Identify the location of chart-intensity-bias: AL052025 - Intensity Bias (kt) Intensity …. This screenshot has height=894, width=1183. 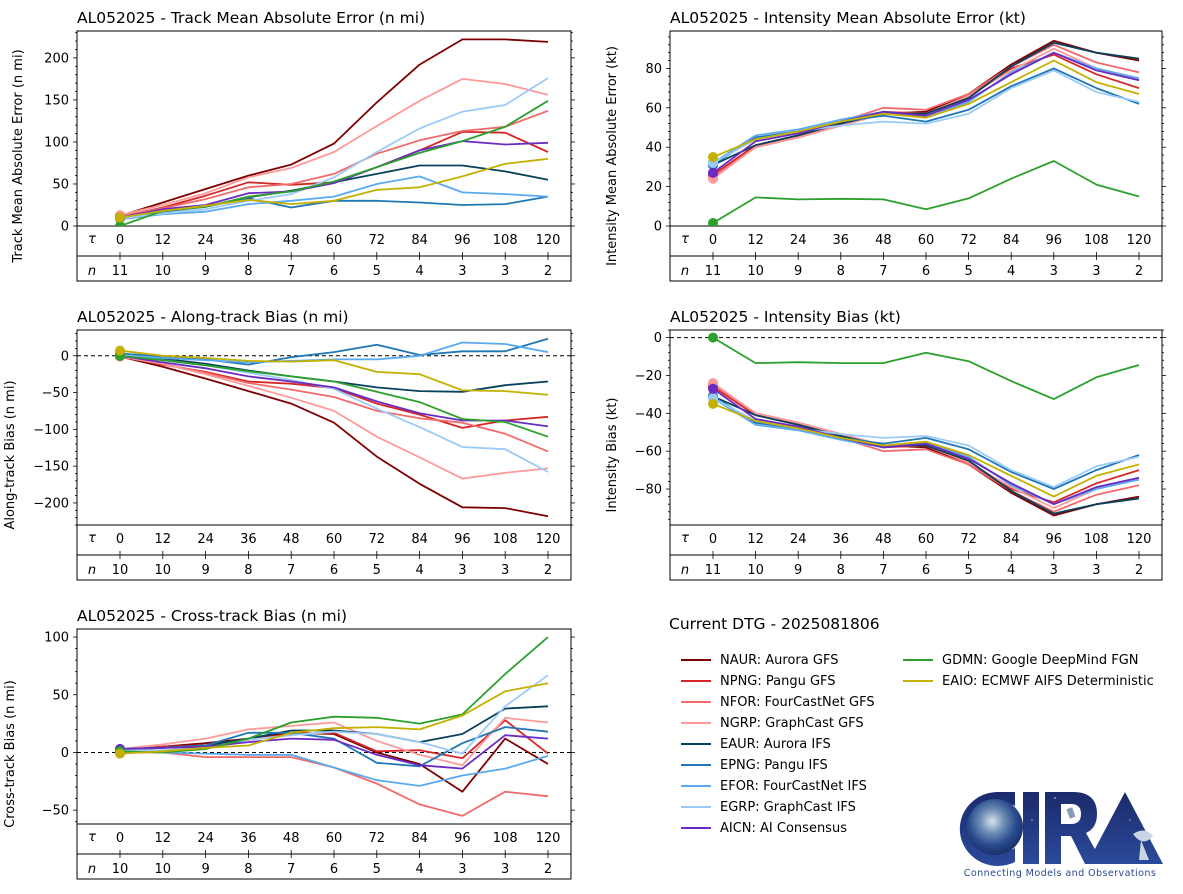
(885, 444).